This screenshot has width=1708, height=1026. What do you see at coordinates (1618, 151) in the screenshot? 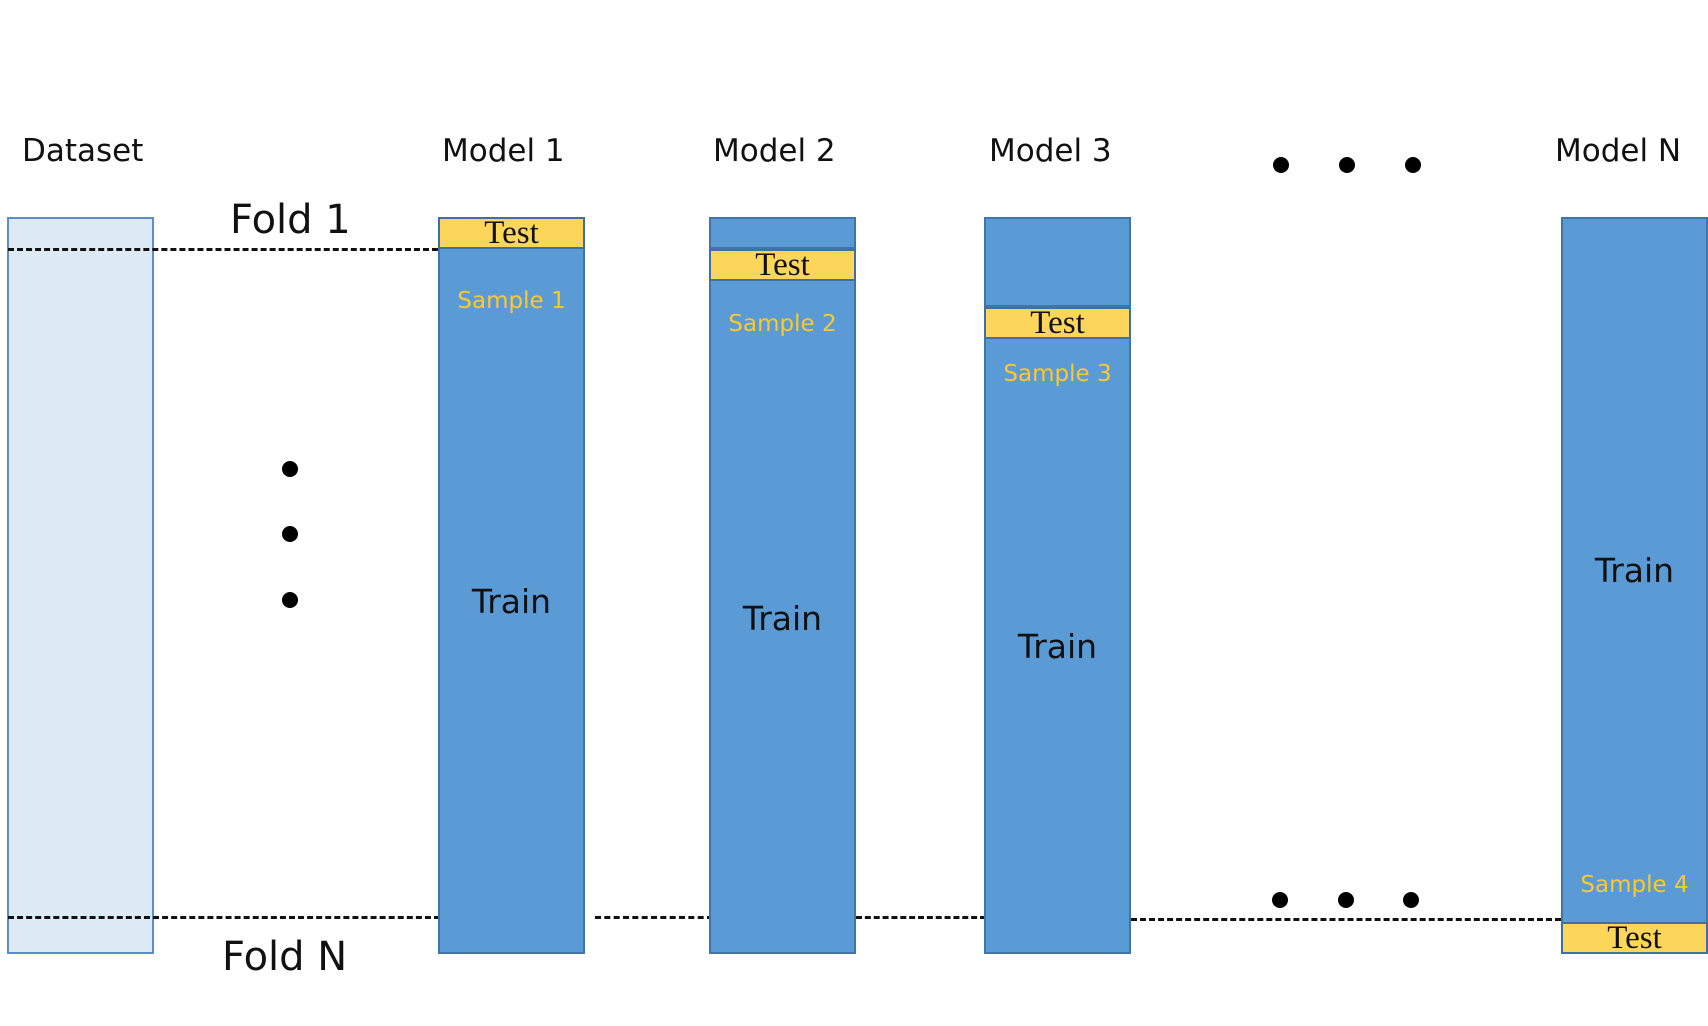
I see `model-n-header: Model N` at bounding box center [1618, 151].